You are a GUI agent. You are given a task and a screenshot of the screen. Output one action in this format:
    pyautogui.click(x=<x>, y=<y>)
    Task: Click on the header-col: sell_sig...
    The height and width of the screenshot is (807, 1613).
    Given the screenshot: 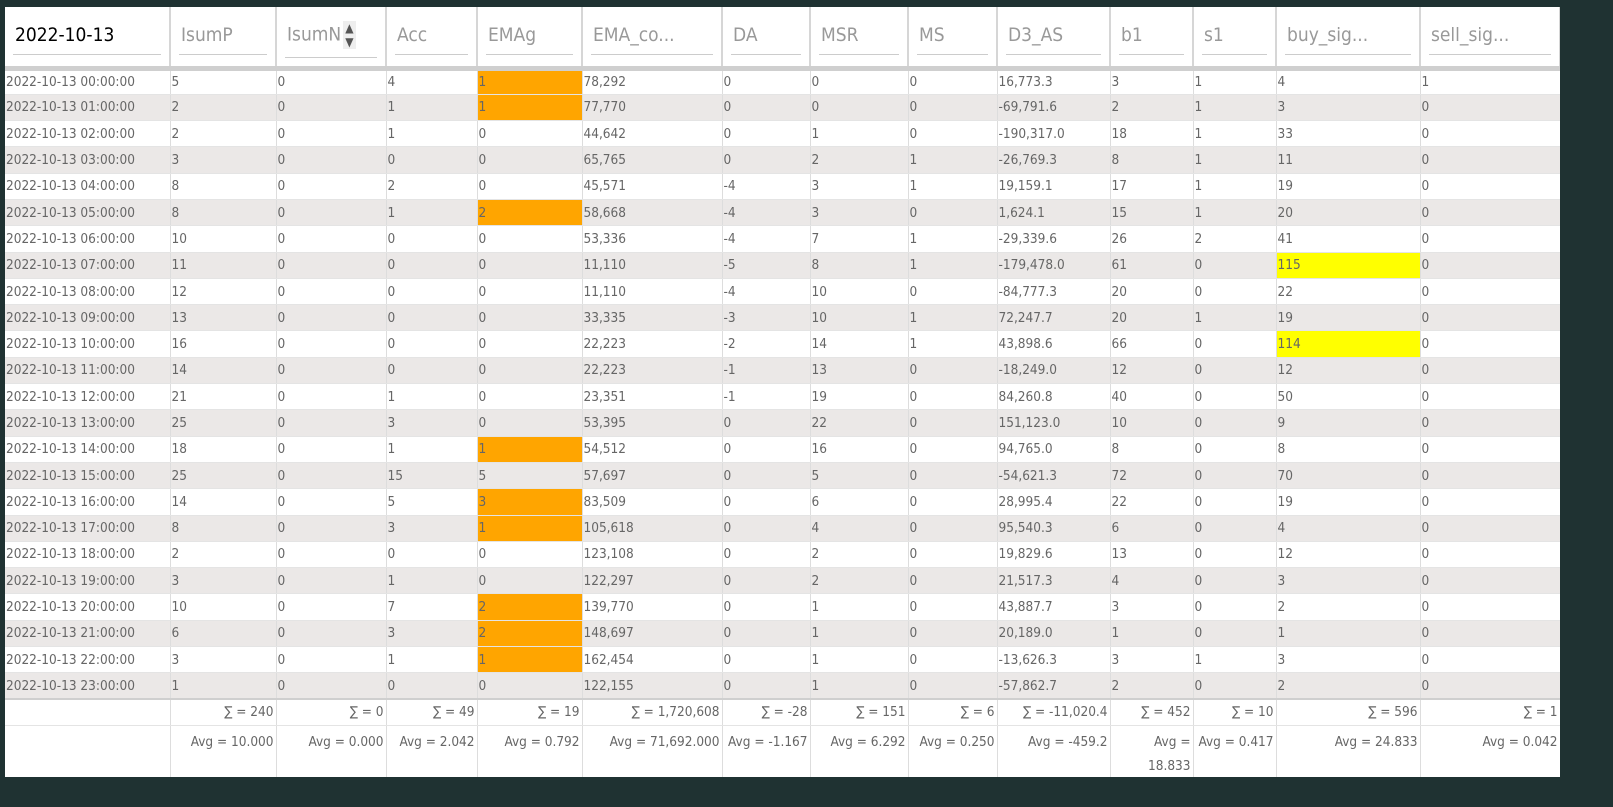 What is the action you would take?
    pyautogui.click(x=1490, y=39)
    